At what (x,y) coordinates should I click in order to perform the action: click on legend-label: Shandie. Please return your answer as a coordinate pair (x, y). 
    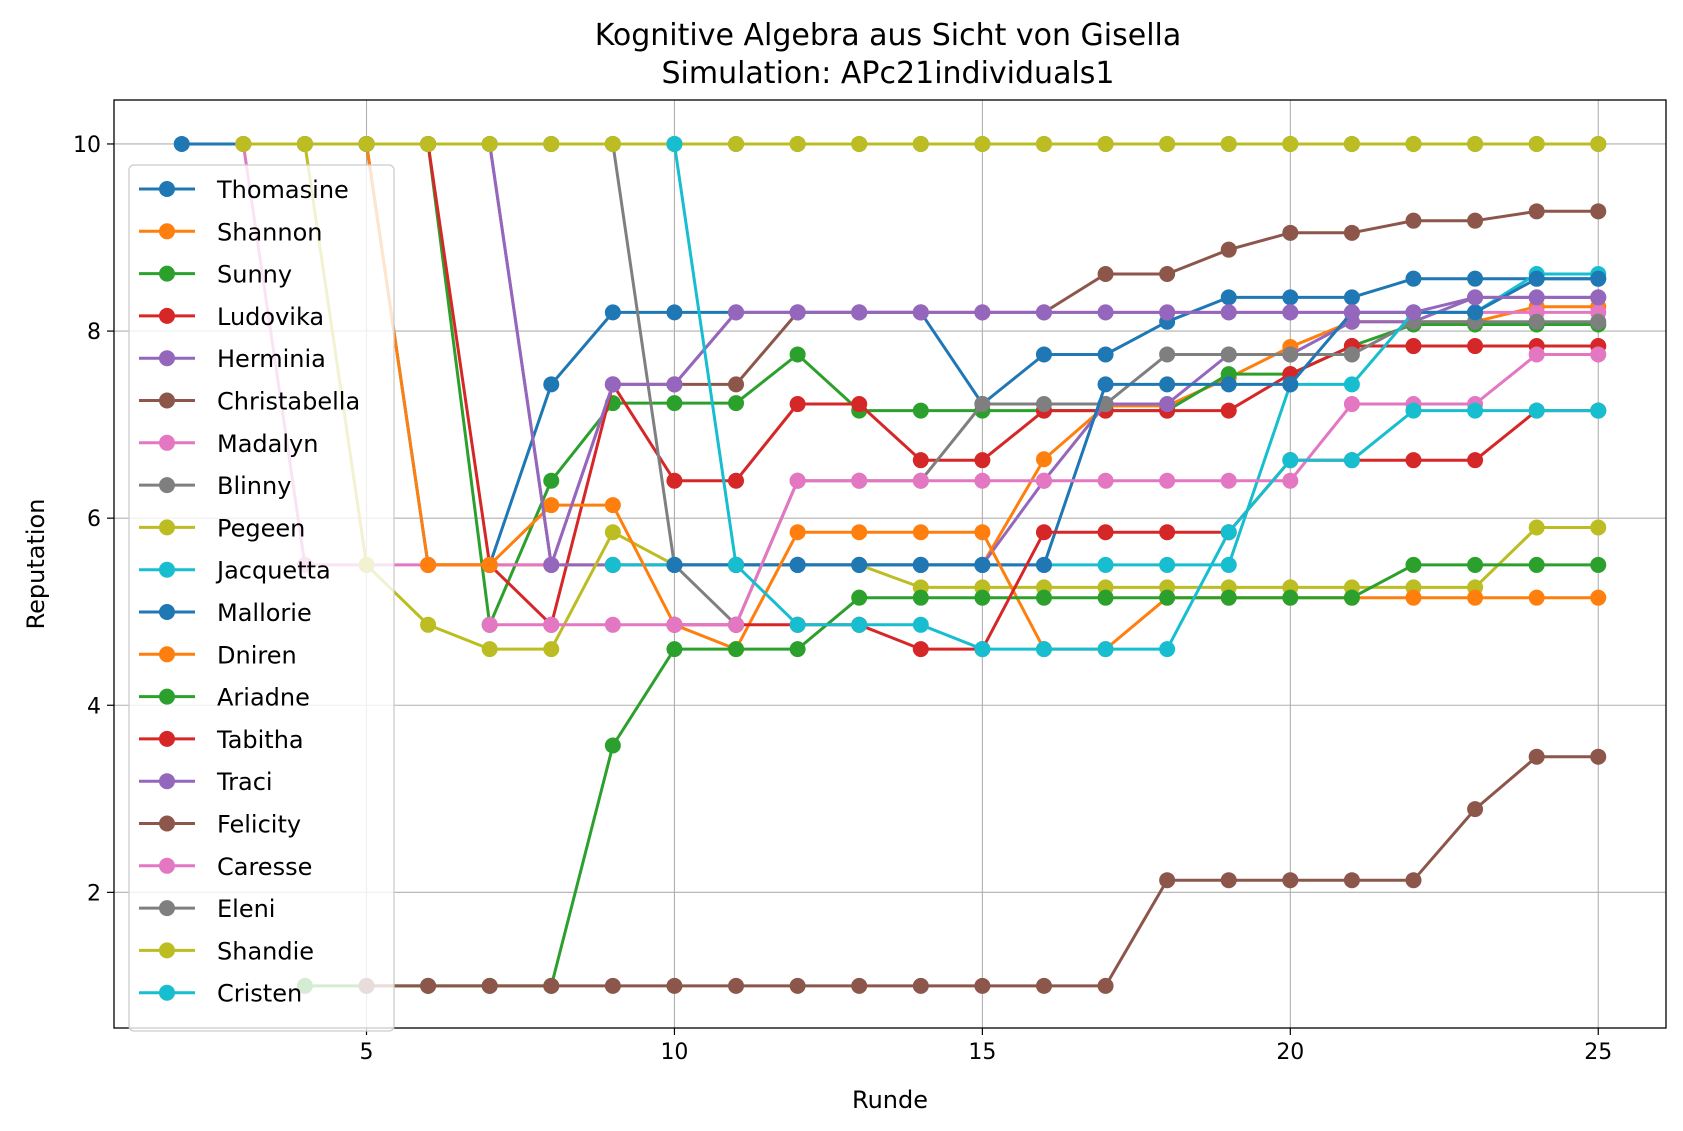
    Looking at the image, I should click on (265, 951).